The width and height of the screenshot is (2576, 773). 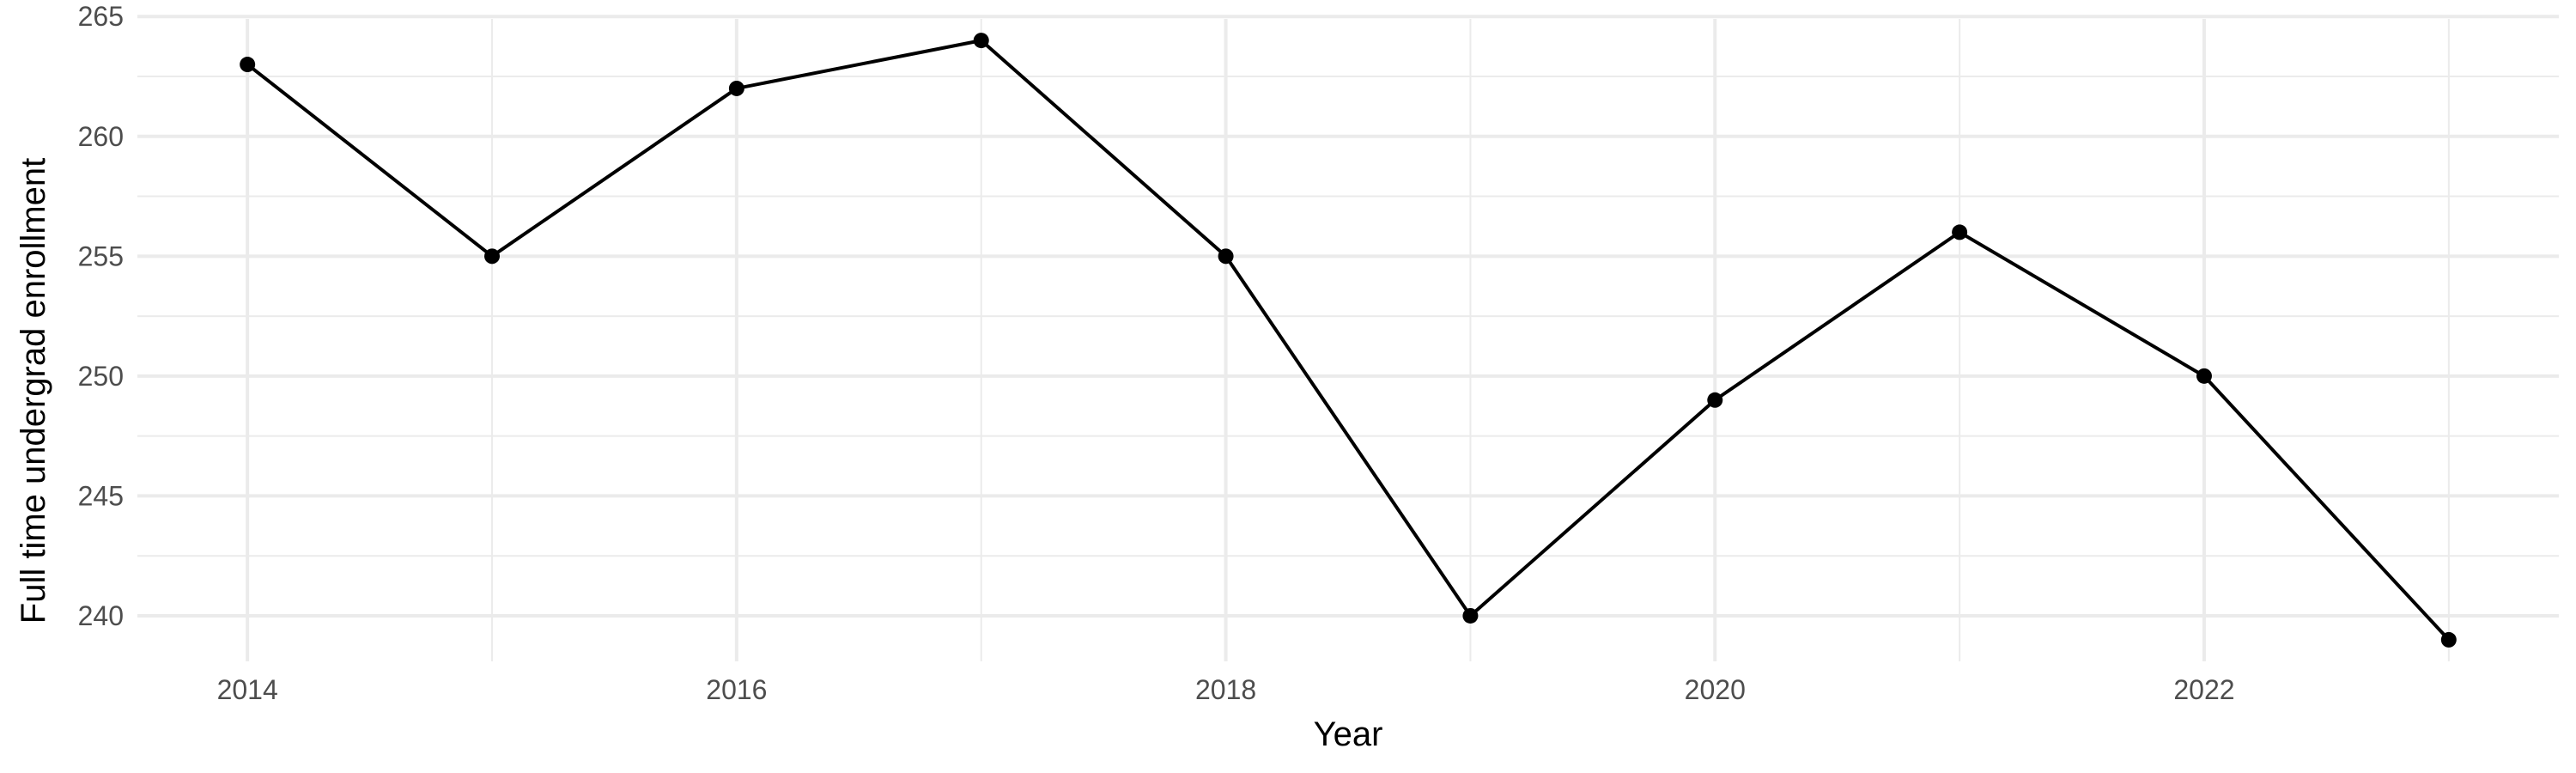 I want to click on x-axis-title: Year, so click(x=1349, y=734).